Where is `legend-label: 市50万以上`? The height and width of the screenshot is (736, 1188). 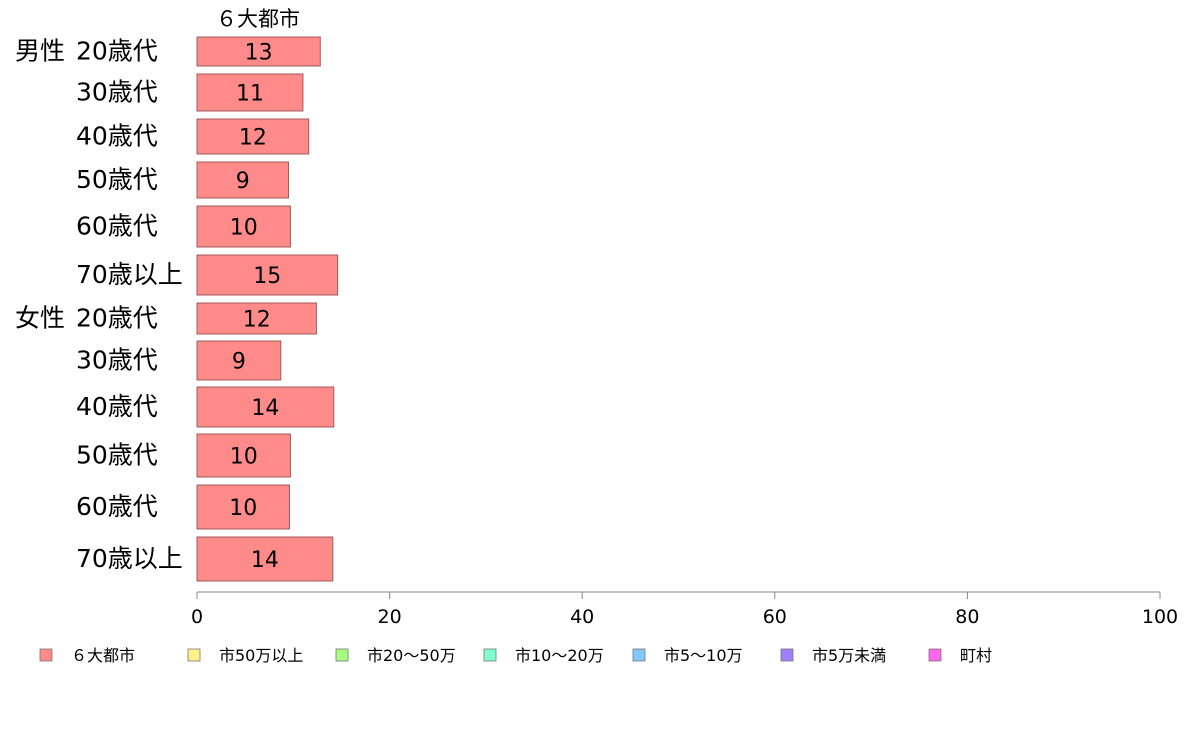
legend-label: 市50万以上 is located at coordinates (261, 655).